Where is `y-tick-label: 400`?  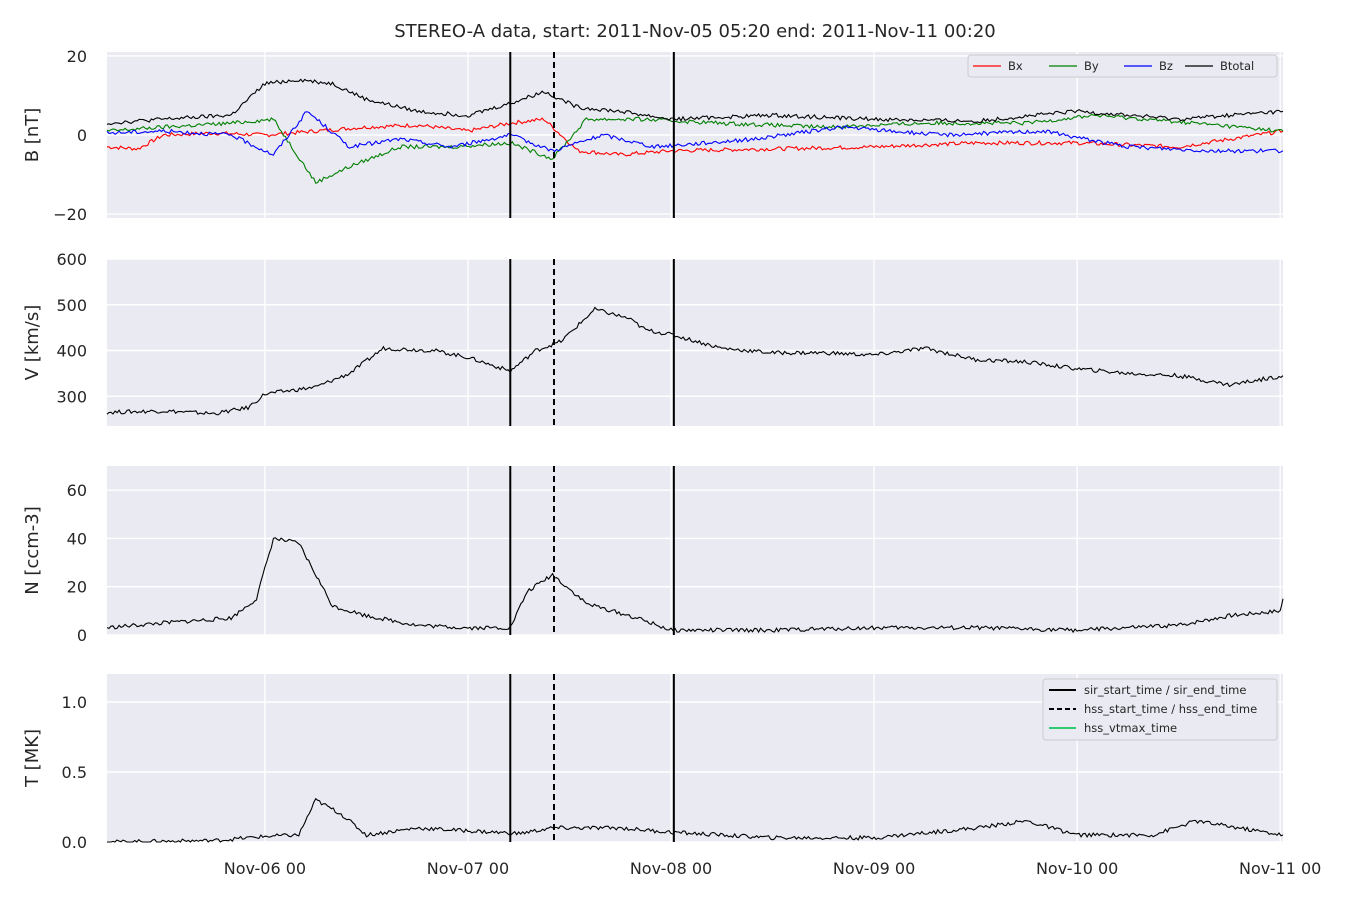
y-tick-label: 400 is located at coordinates (71, 351).